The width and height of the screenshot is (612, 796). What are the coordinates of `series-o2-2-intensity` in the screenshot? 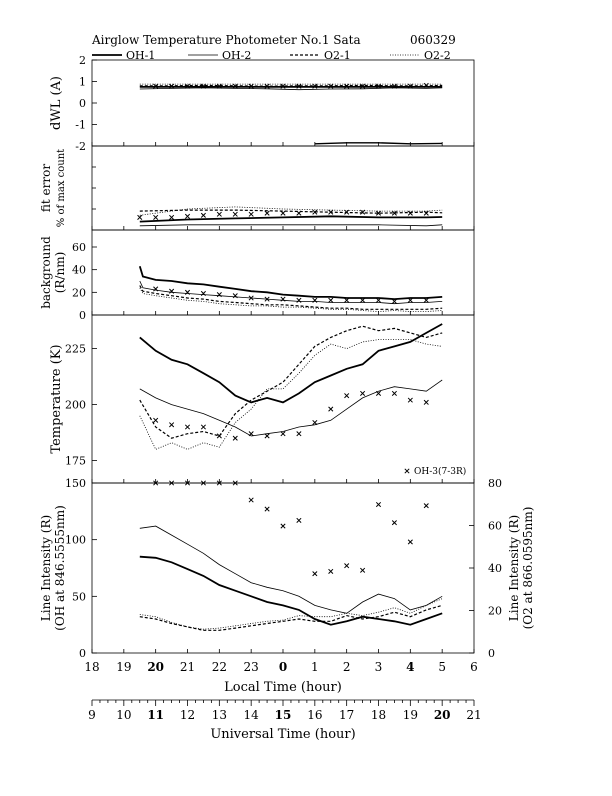 It's located at (291, 614).